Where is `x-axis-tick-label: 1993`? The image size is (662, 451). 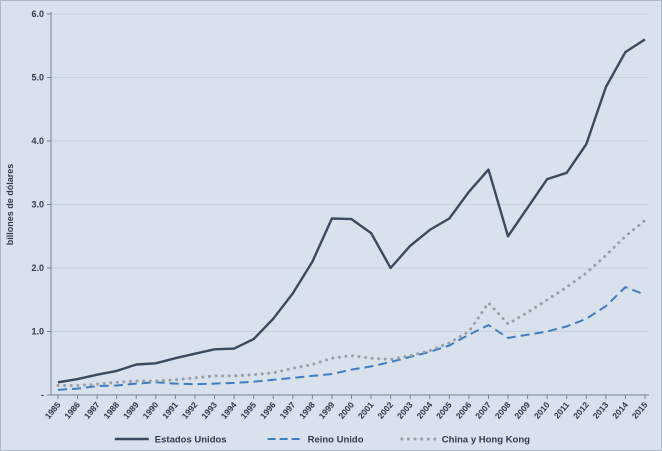 x-axis-tick-label: 1993 is located at coordinates (209, 410).